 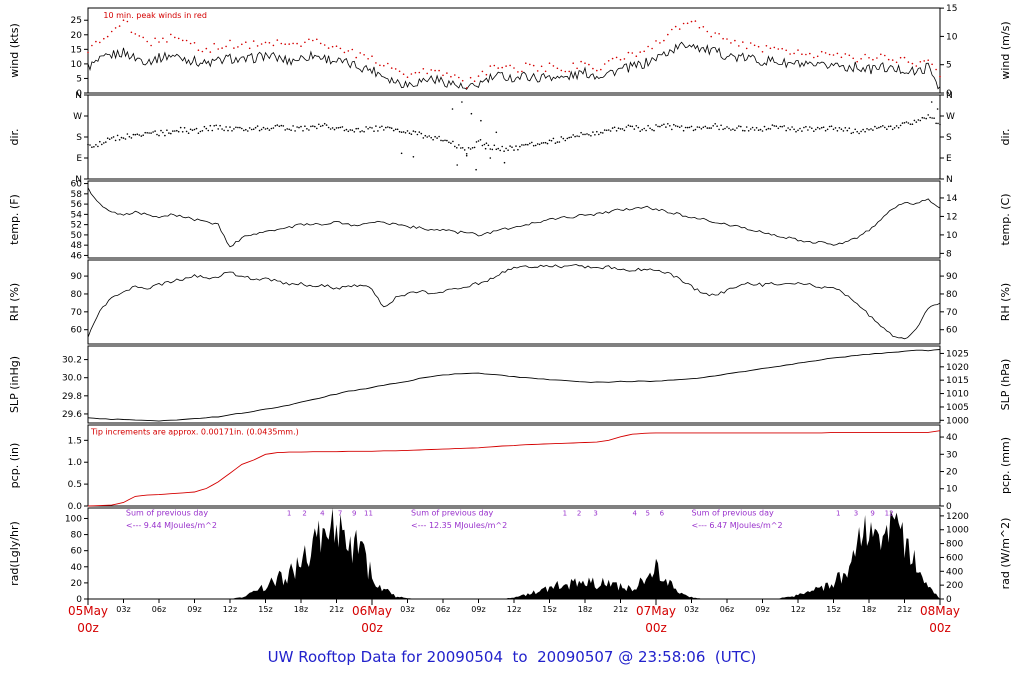 I want to click on annotation: <--- 9.44 MJoules/m^2, so click(x=171, y=525).